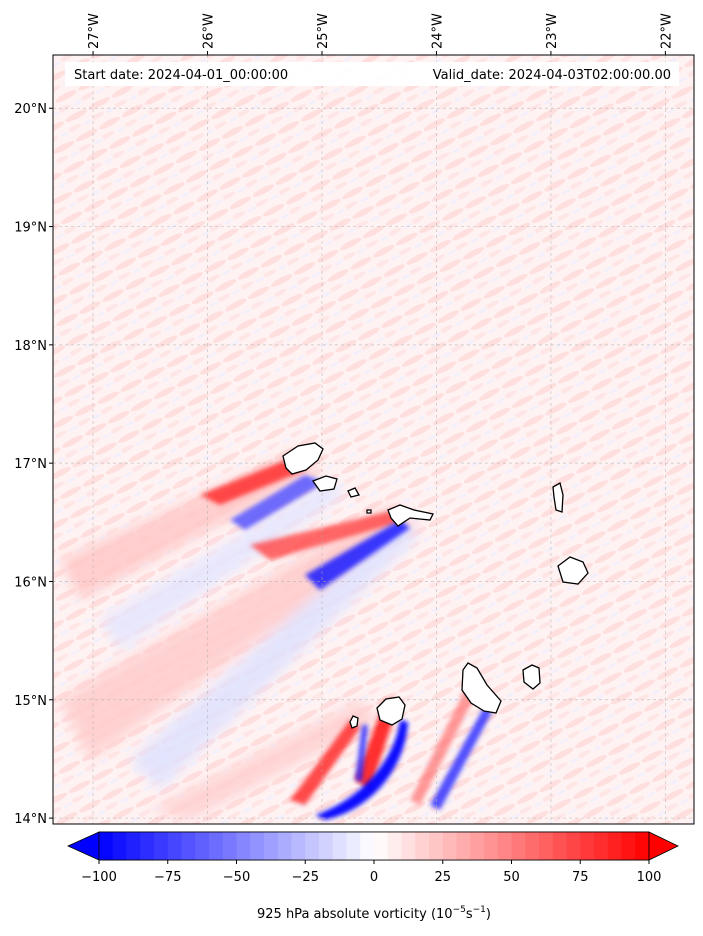 The height and width of the screenshot is (936, 703). What do you see at coordinates (442, 877) in the screenshot?
I see `colorbar-tick-label: 25` at bounding box center [442, 877].